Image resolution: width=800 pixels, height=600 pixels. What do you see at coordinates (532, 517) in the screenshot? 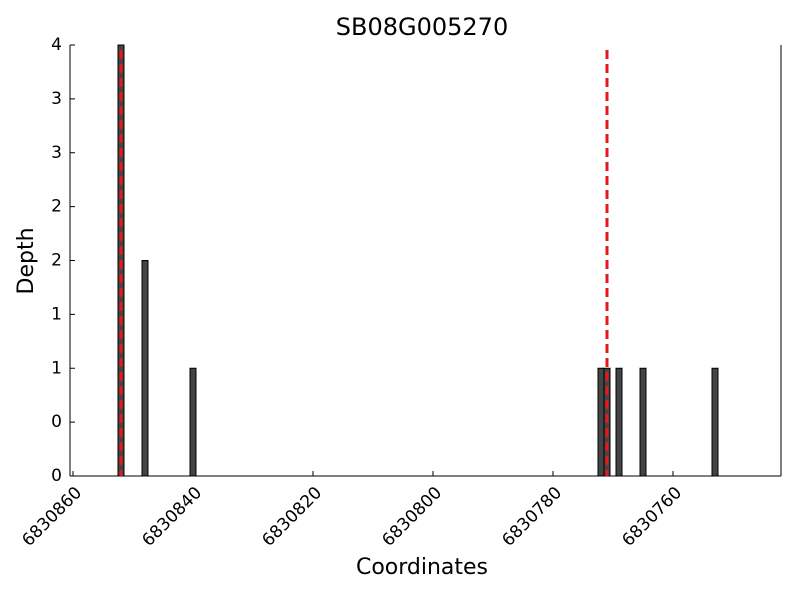
I see `x-tick-label: 6830780` at bounding box center [532, 517].